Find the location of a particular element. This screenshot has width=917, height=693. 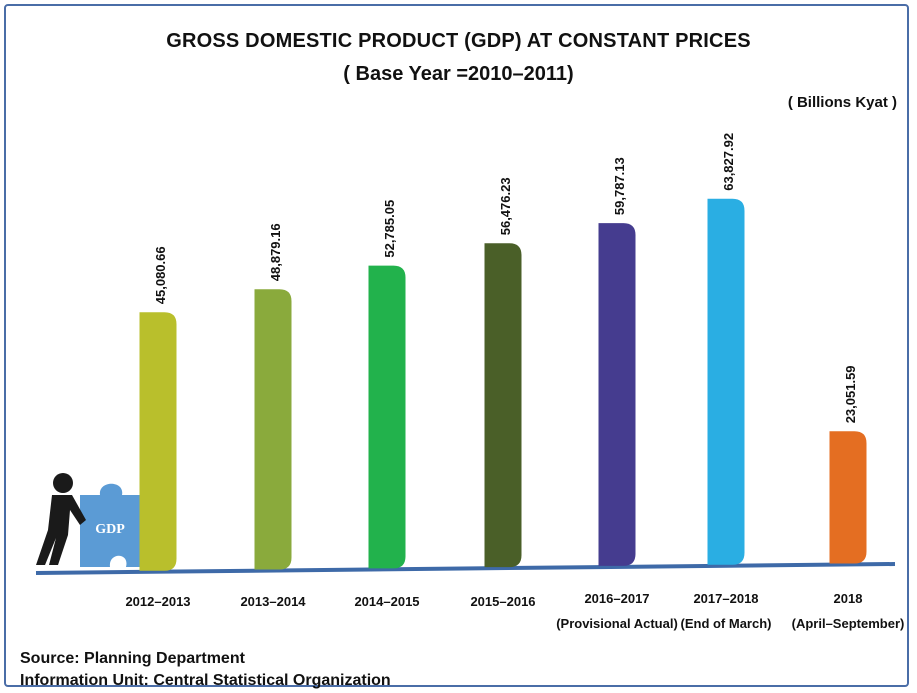

value-label: 48,879.16 is located at coordinates (275, 252).